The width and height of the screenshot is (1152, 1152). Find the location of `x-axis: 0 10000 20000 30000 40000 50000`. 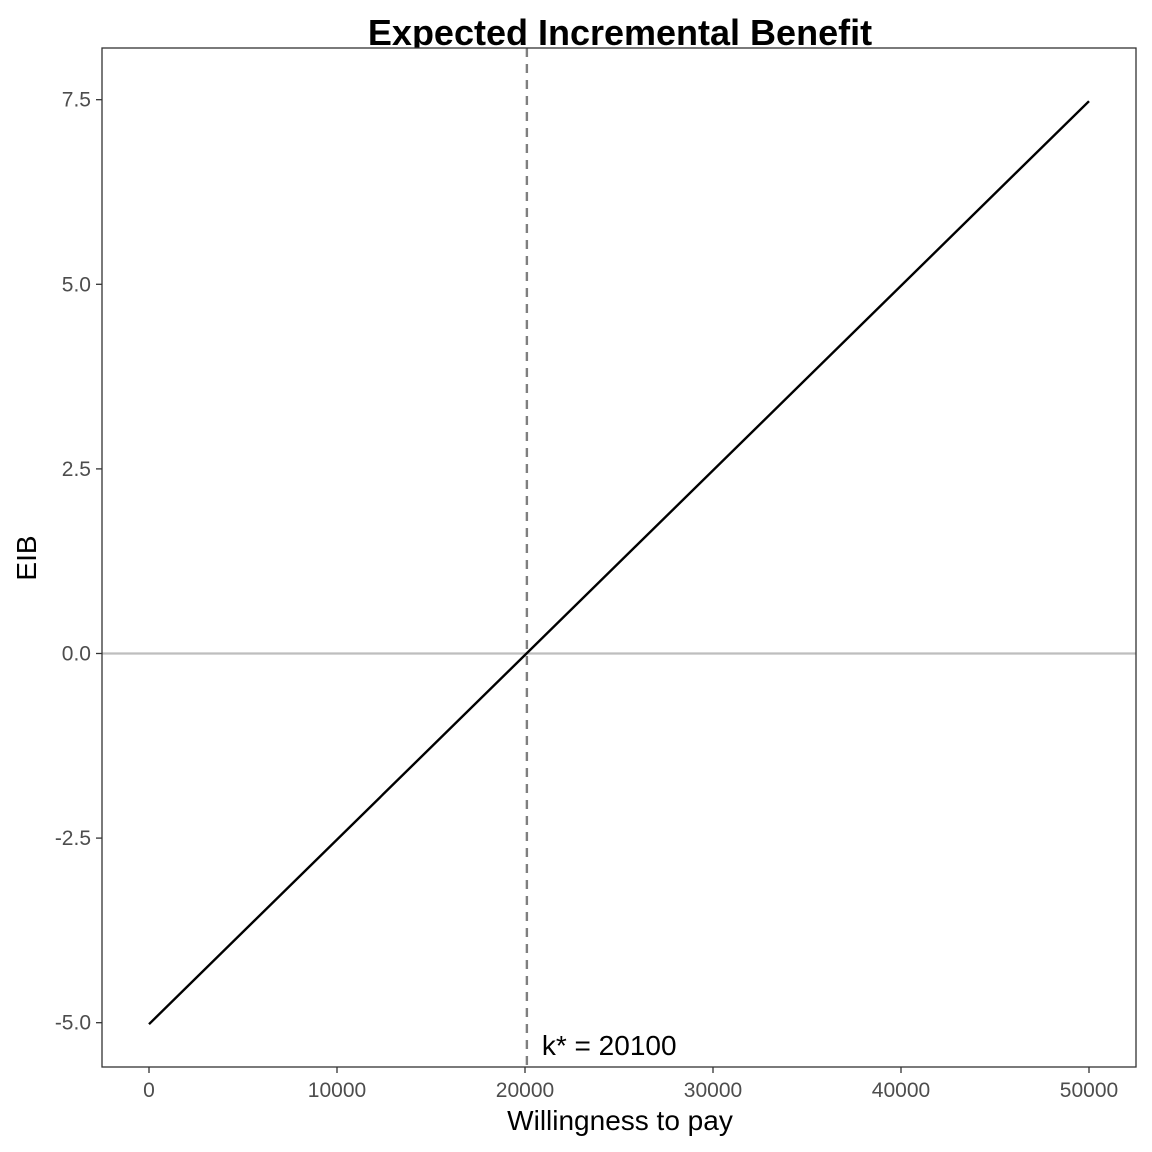

x-axis: 0 10000 20000 30000 40000 50000 is located at coordinates (630, 1084).